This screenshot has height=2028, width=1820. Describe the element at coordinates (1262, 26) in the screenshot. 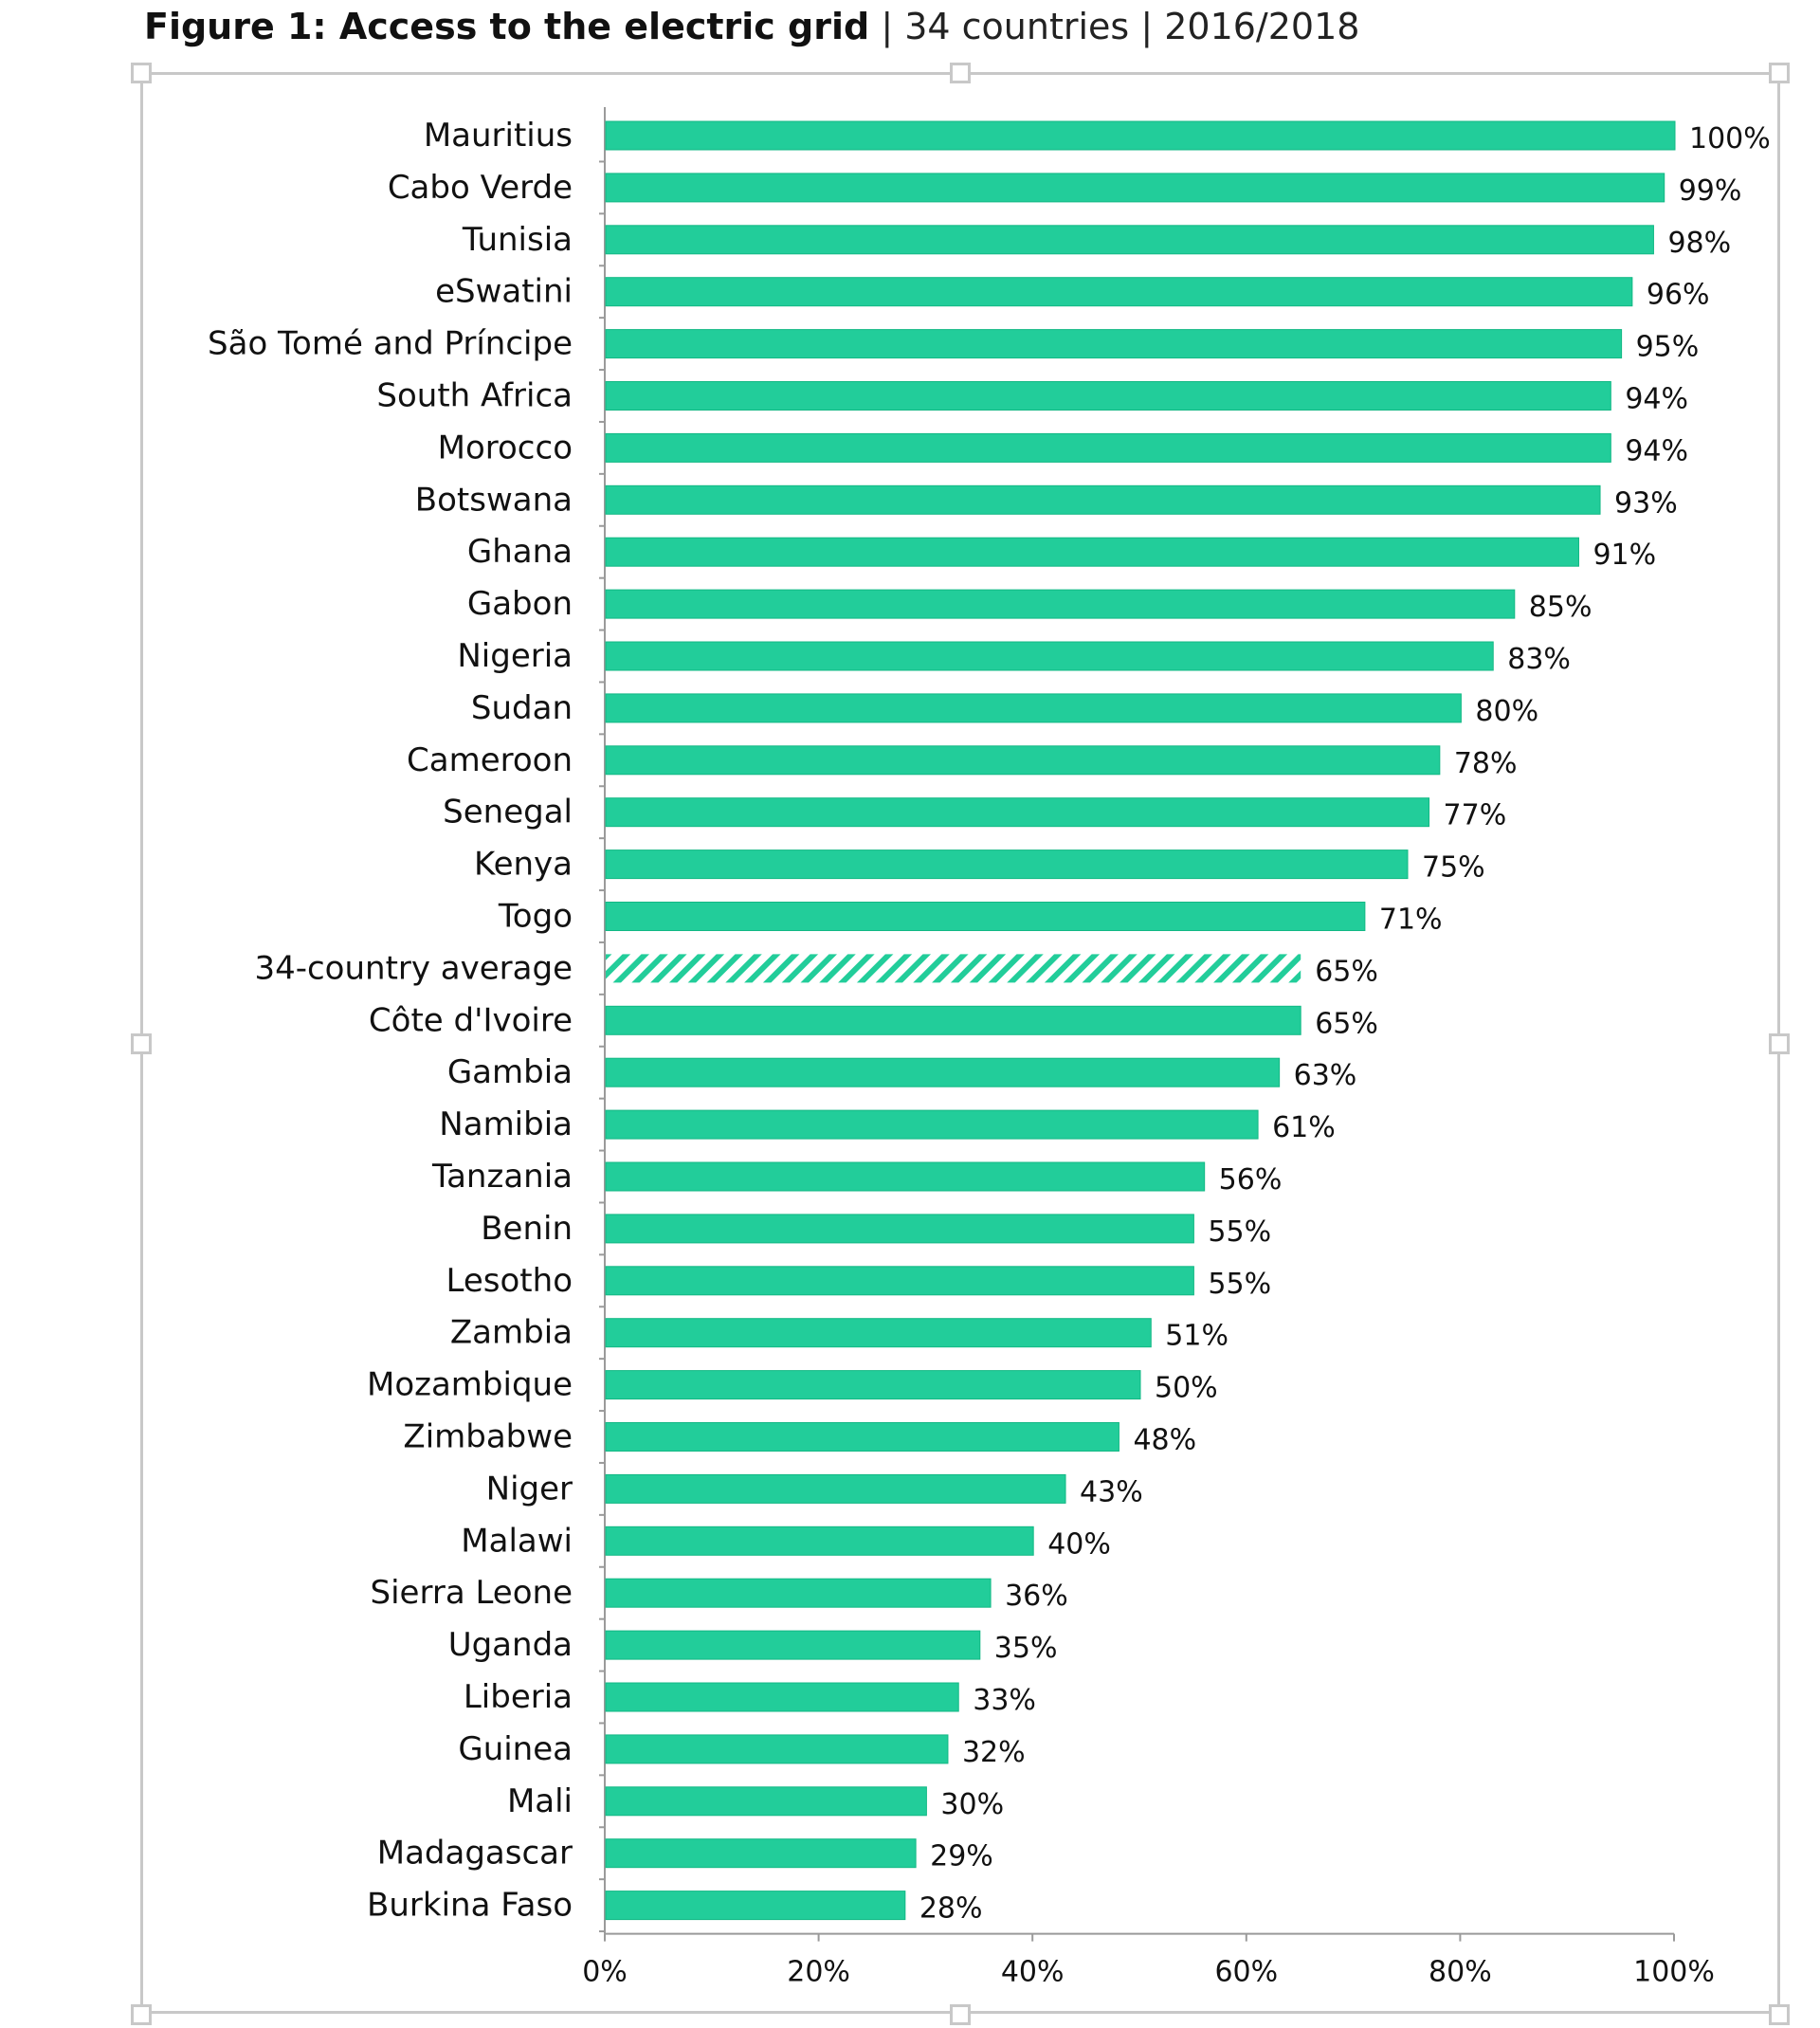

I see `title-years: 2016/2018` at that location.